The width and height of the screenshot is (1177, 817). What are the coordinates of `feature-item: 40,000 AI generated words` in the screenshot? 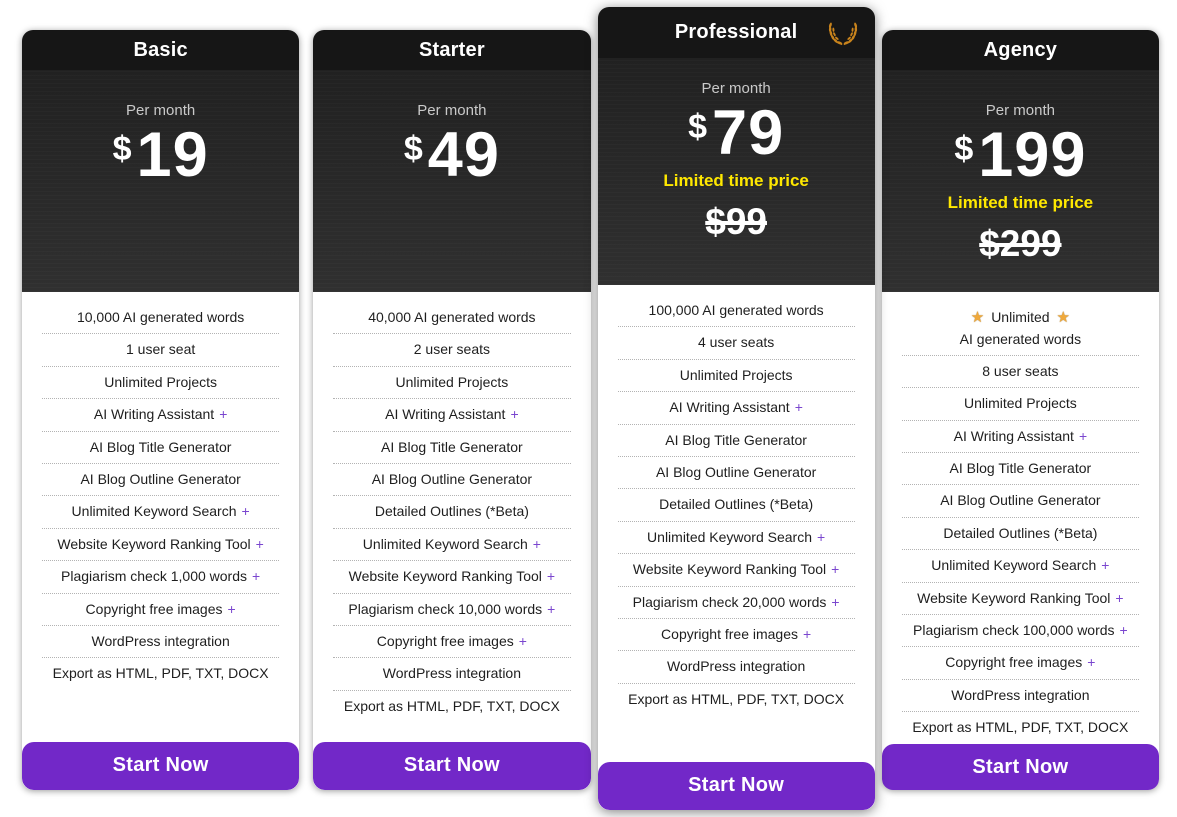 It's located at (452, 318).